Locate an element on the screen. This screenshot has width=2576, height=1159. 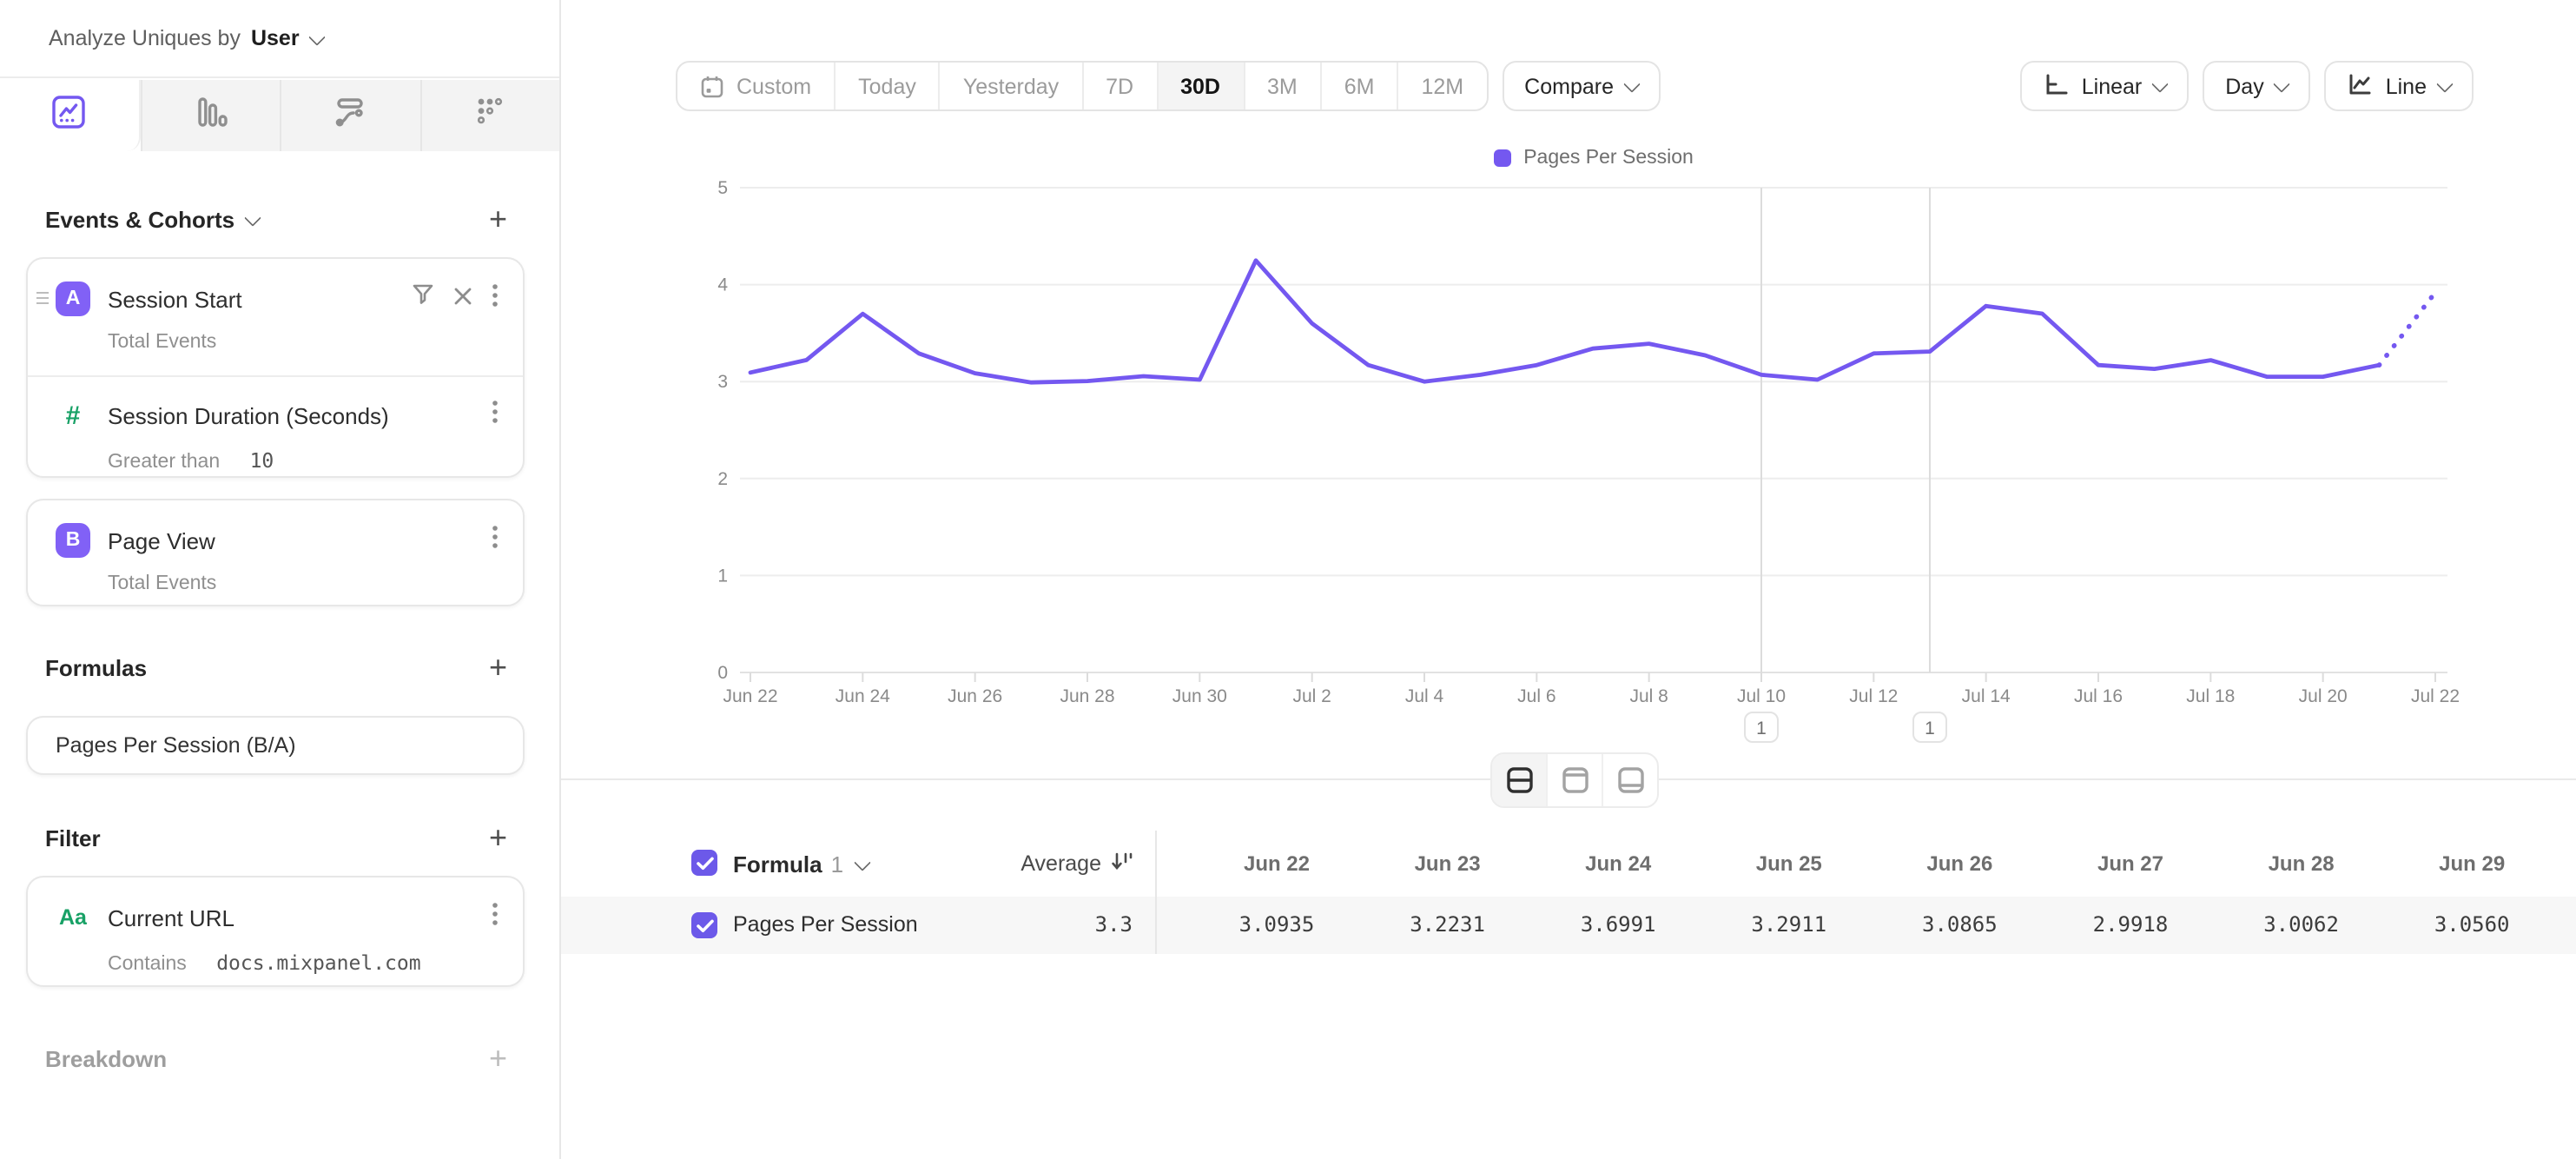
breakdown-title: Breakdown is located at coordinates (107, 1058).